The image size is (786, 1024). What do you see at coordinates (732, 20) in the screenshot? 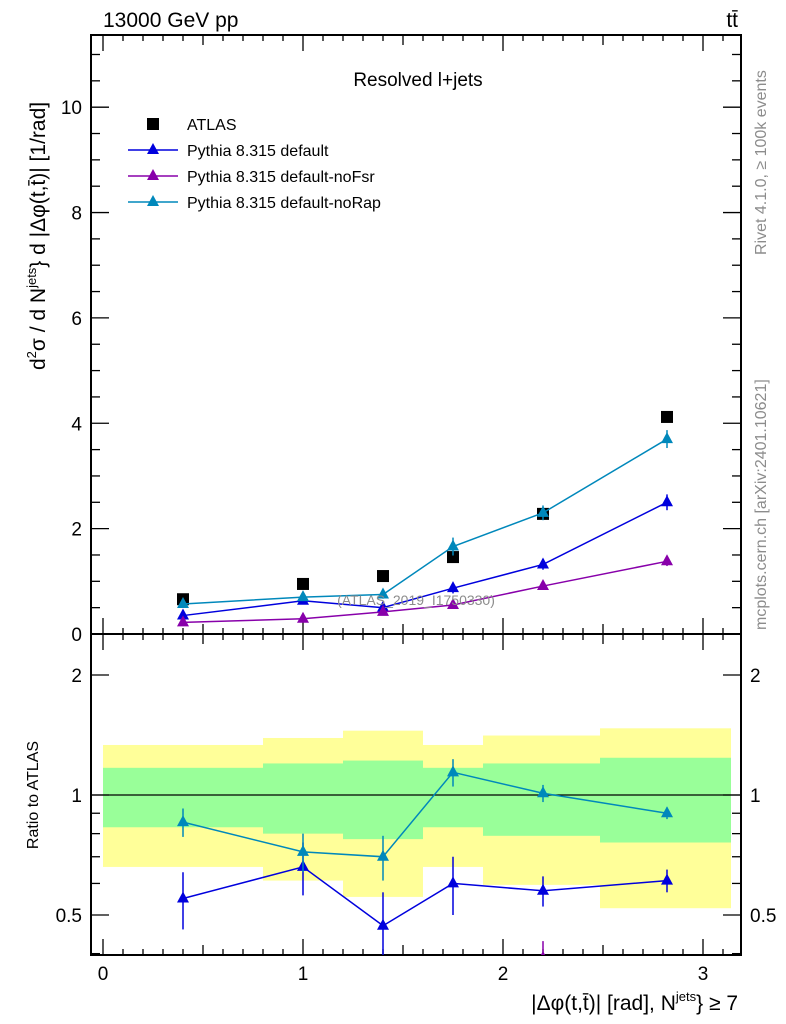
I see `header-right: tt̄` at bounding box center [732, 20].